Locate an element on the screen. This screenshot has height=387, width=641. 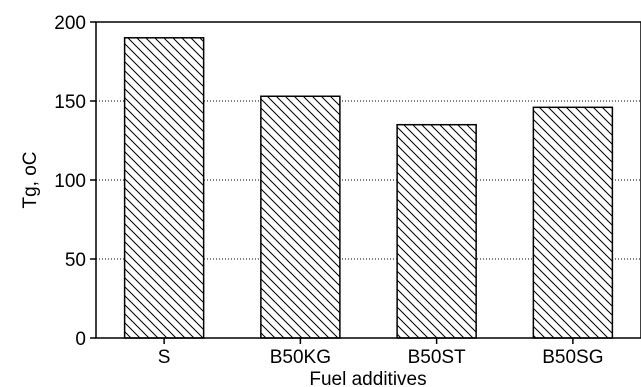
y-axis: 0 50 100 150 200 is located at coordinates (75, 181).